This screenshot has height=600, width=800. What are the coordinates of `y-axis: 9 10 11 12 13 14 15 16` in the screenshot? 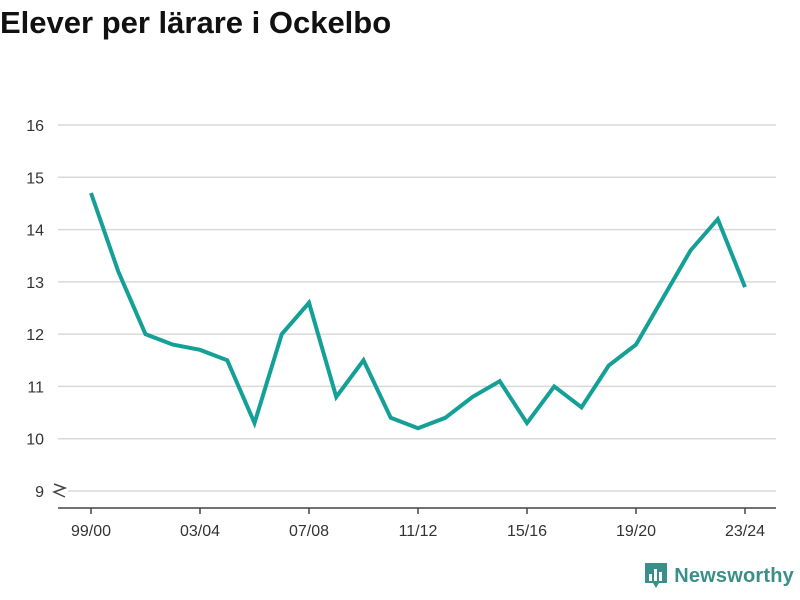 It's located at (47, 309).